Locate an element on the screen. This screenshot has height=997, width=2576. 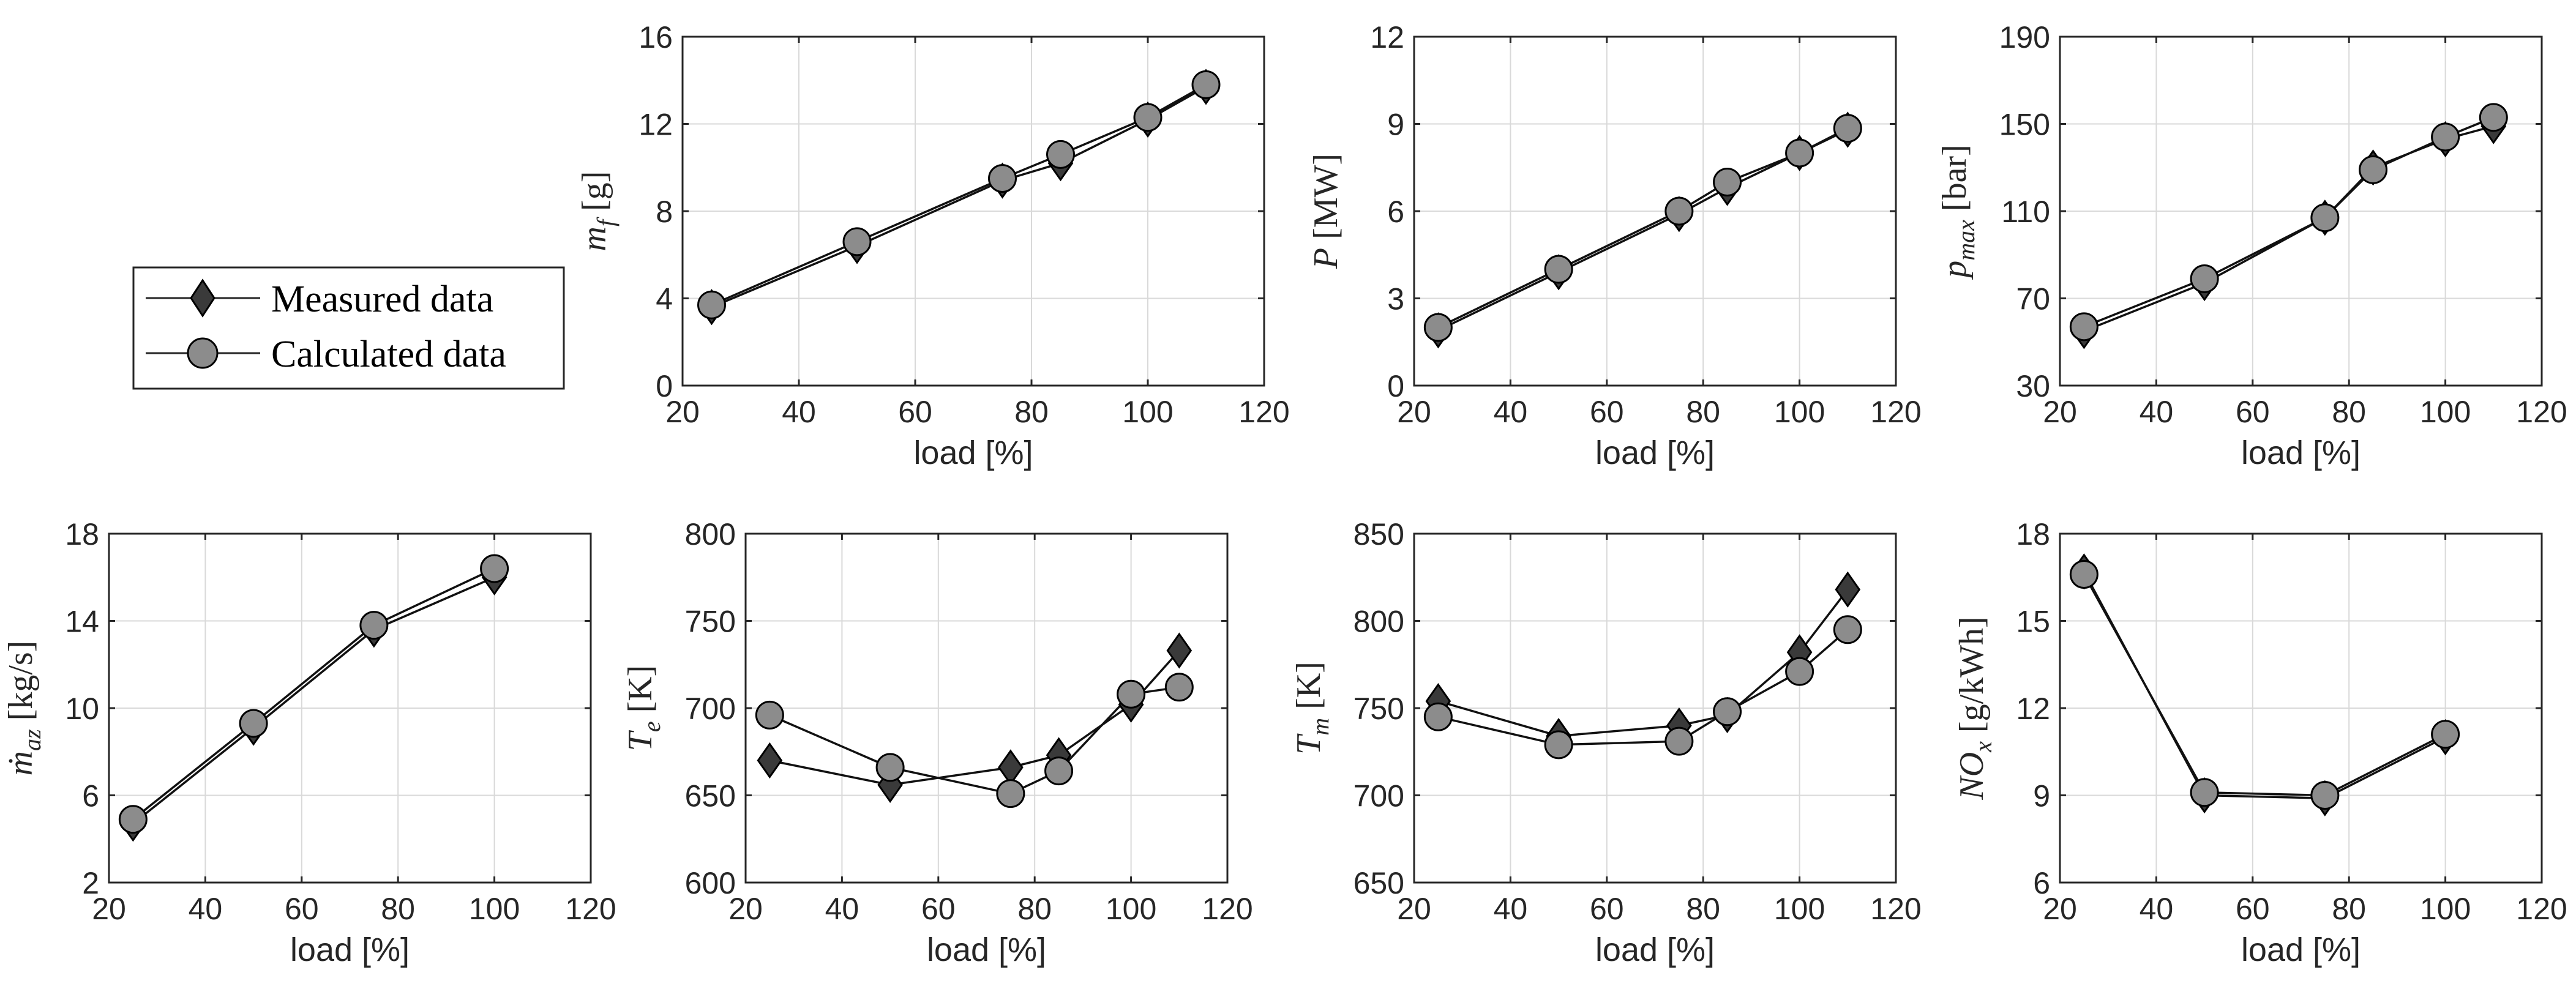
y-tick-label: 800 is located at coordinates (1379, 622).